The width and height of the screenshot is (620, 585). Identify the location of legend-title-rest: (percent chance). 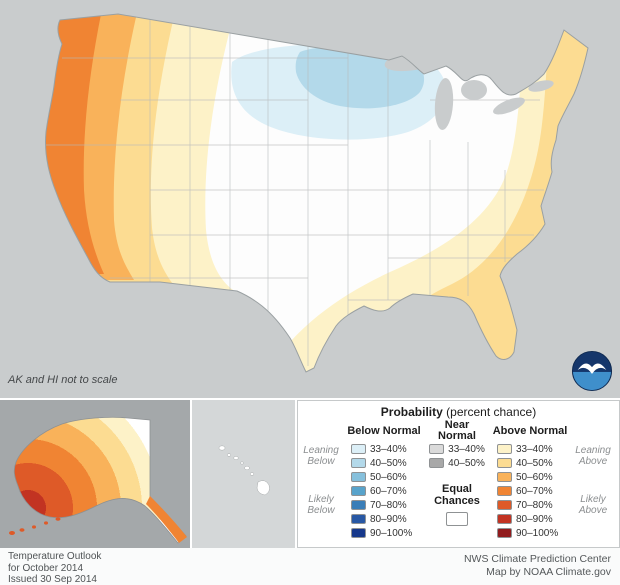
(489, 412).